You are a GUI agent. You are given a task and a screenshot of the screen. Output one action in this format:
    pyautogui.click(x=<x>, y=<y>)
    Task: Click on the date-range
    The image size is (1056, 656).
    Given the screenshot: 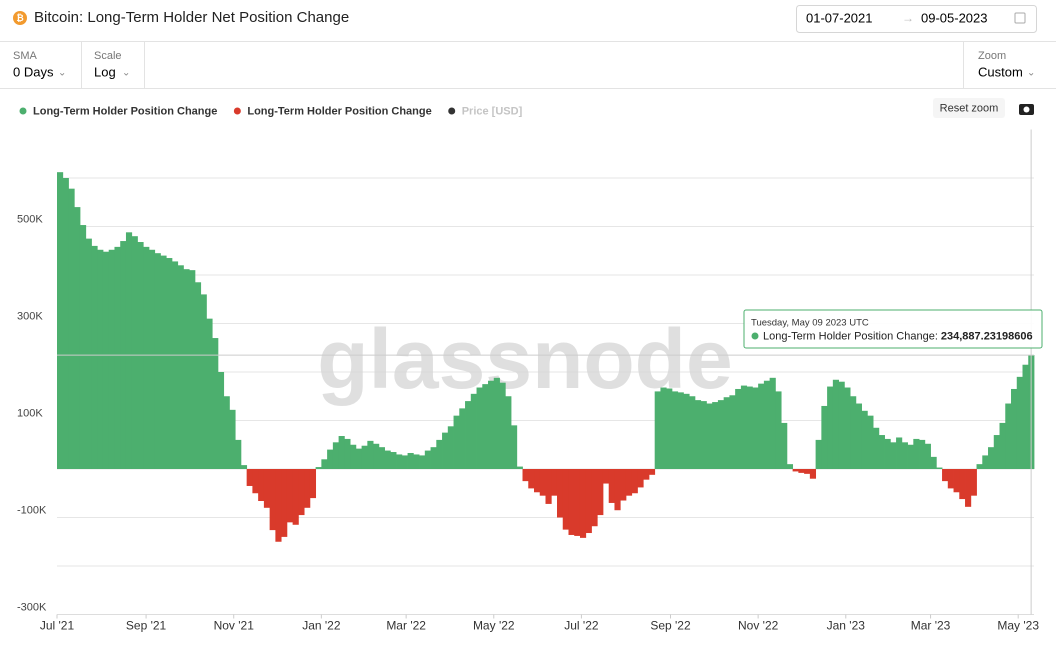 What is the action you would take?
    pyautogui.click(x=916, y=19)
    